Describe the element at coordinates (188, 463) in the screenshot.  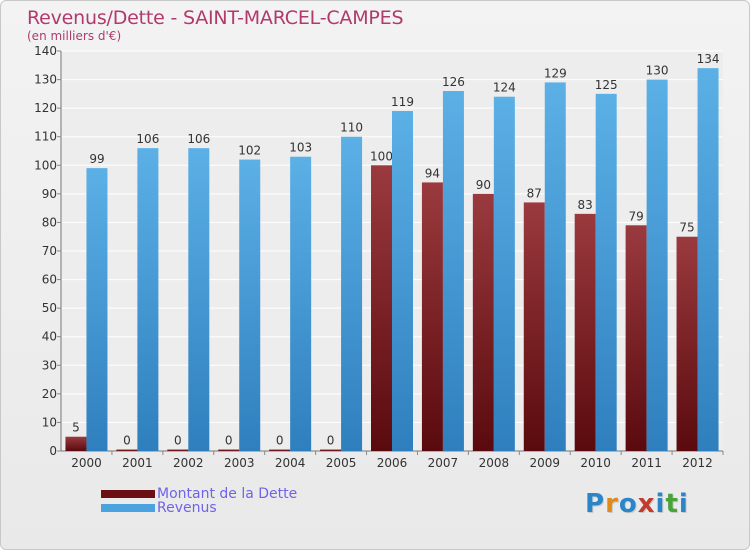
I see `x-tick-label: 2002` at that location.